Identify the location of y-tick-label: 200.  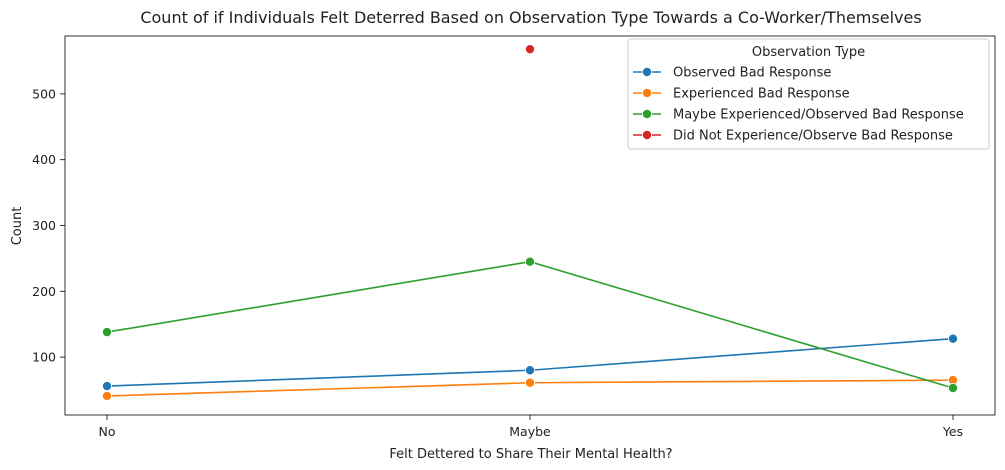
(44, 291).